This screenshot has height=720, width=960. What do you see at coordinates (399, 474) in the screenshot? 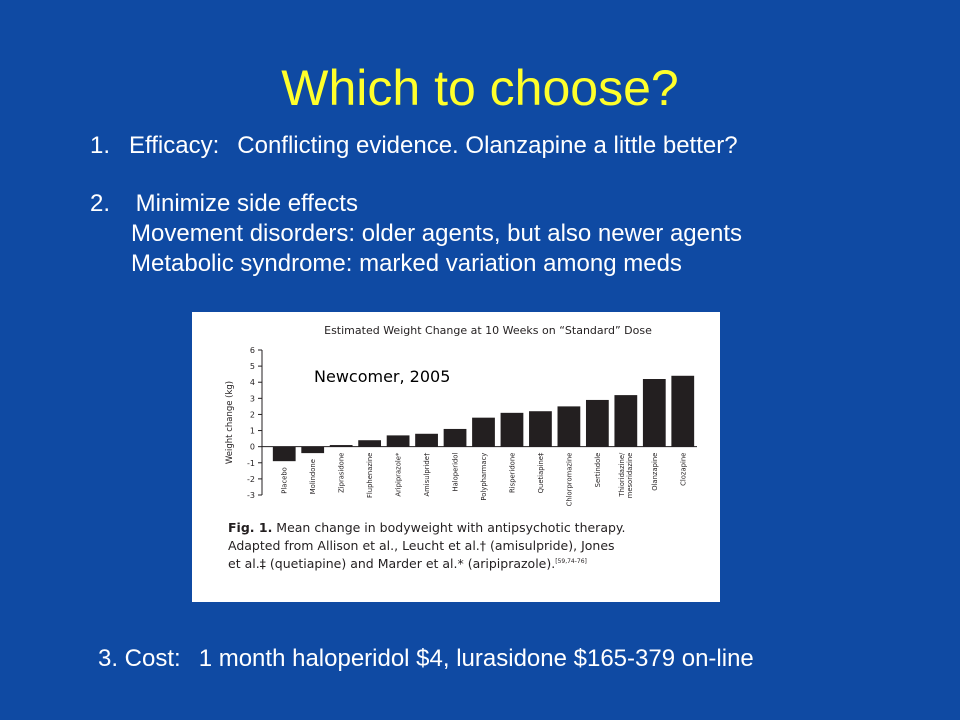
I see `category-label: Aripiprazole*` at bounding box center [399, 474].